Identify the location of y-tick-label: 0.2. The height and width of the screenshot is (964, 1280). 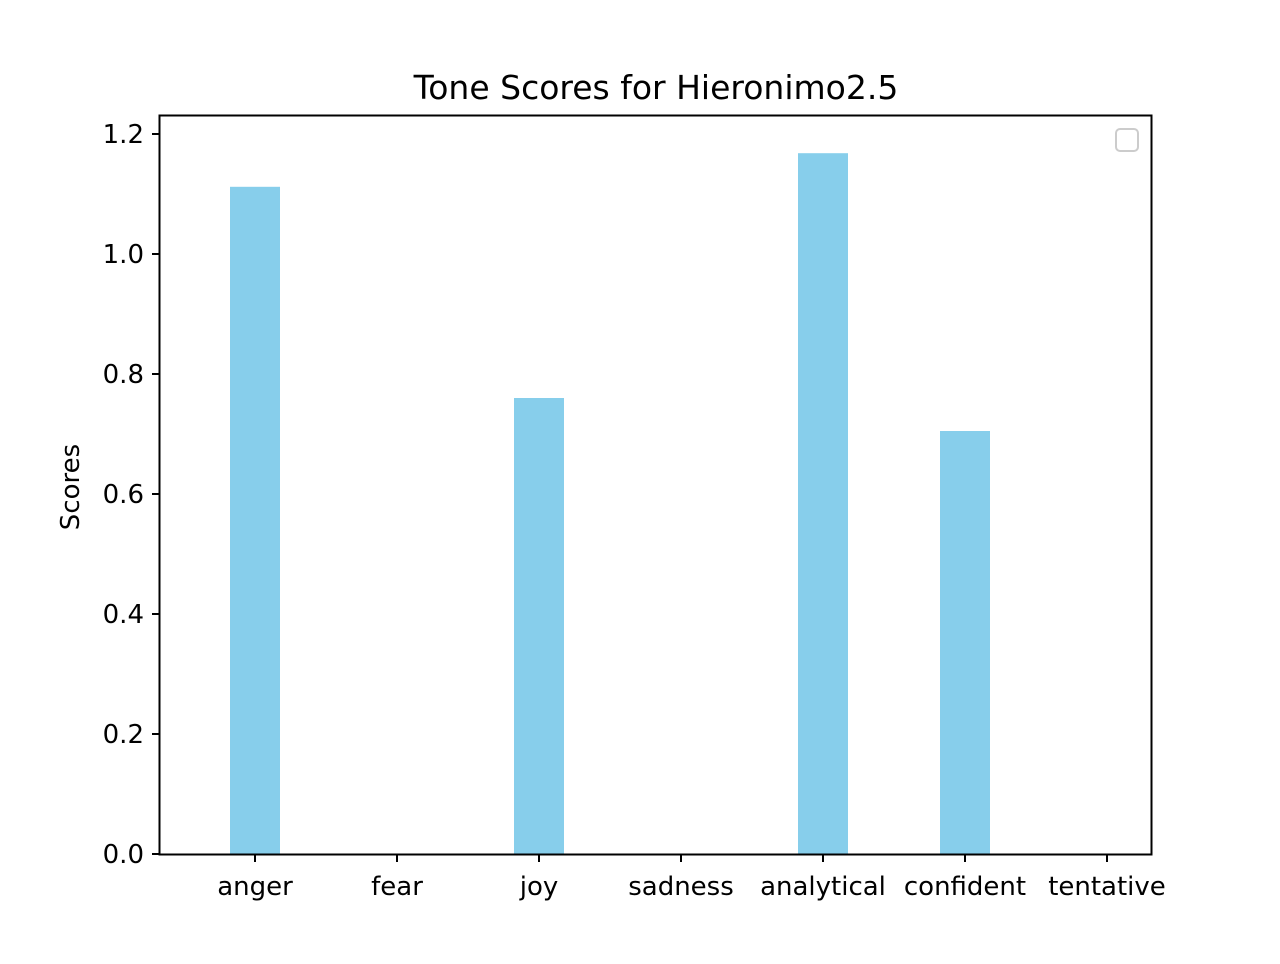
(123, 735).